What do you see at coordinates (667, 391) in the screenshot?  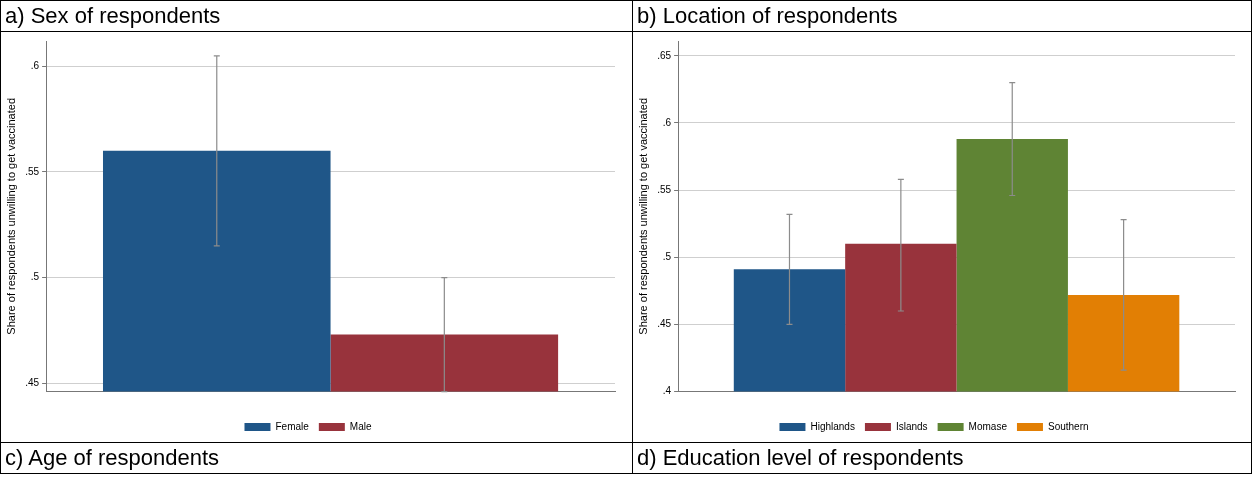 I see `y-tick-label: .4` at bounding box center [667, 391].